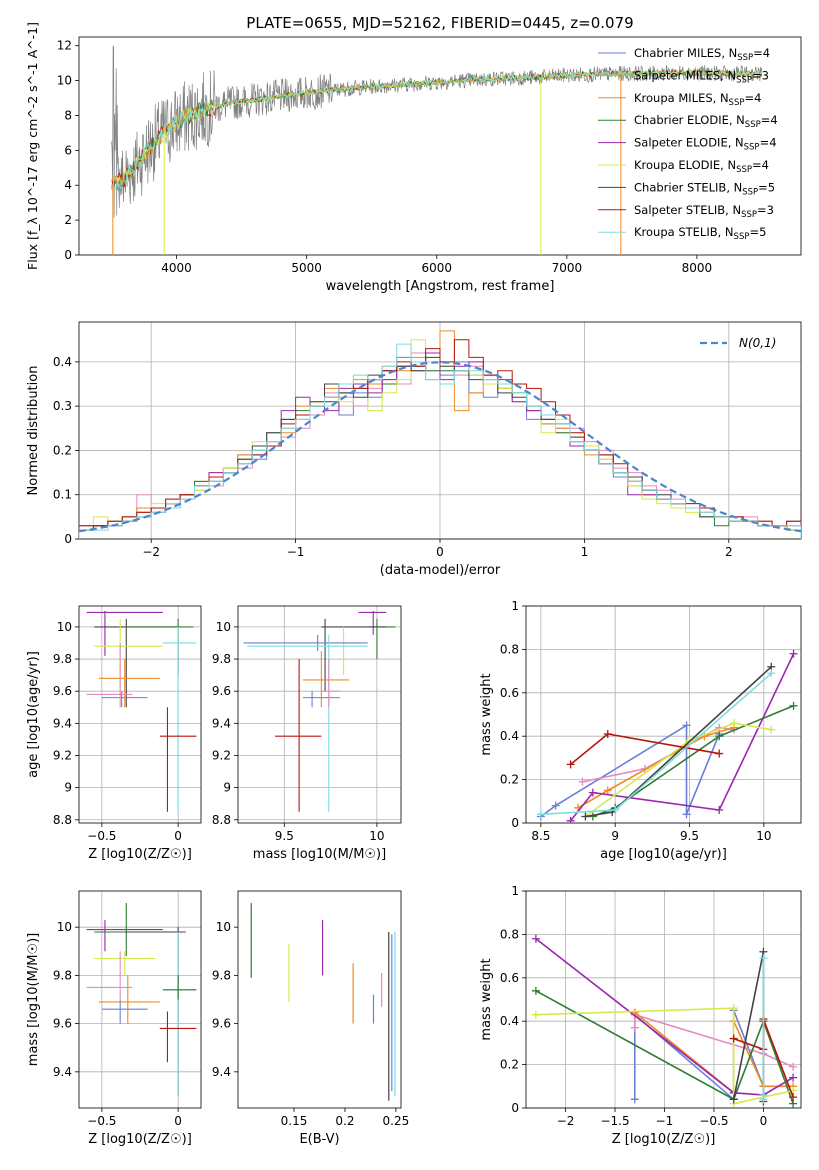 Image resolution: width=819 pixels, height=1170 pixels. Describe the element at coordinates (68, 788) in the screenshot. I see `y-tick-label: 9` at that location.